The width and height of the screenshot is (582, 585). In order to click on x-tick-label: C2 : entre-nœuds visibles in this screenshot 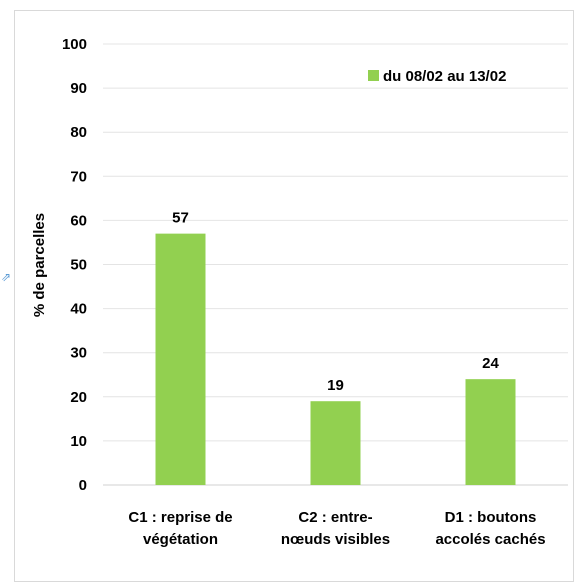, I will do `click(335, 528)`.